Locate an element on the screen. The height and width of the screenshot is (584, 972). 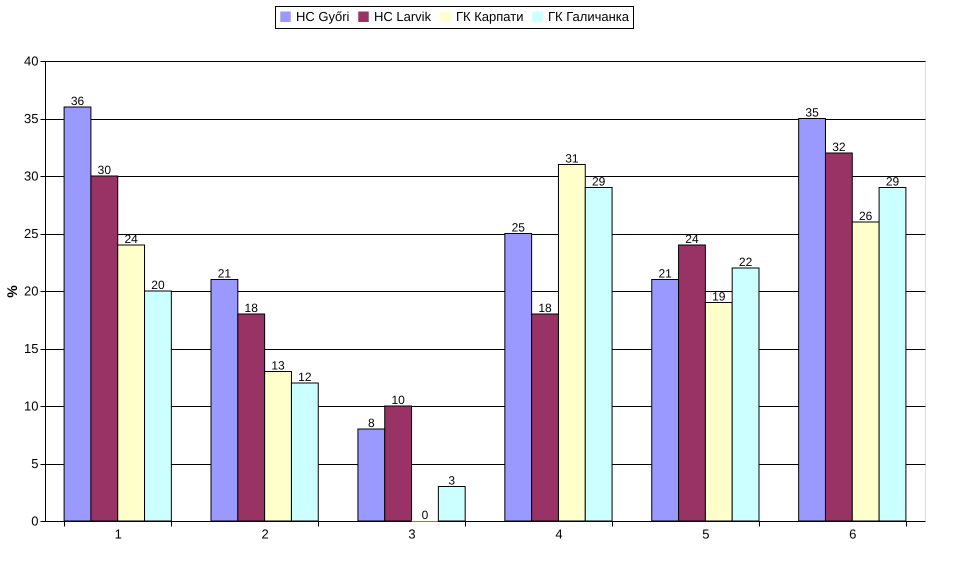
y-axis-title: % is located at coordinates (12, 291).